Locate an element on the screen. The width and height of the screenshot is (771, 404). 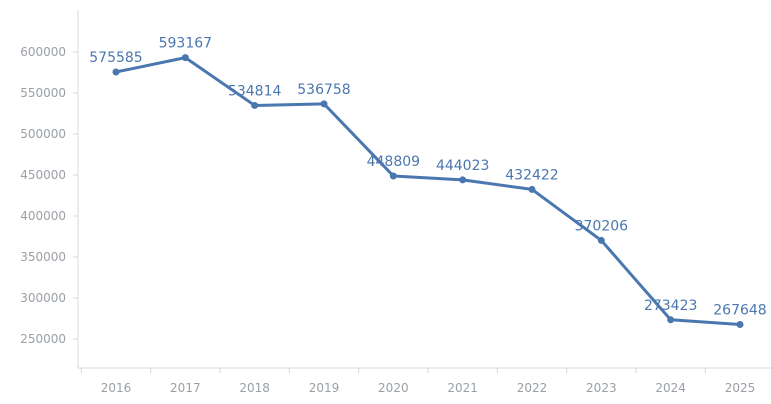
data-label: 267648 is located at coordinates (739, 311).